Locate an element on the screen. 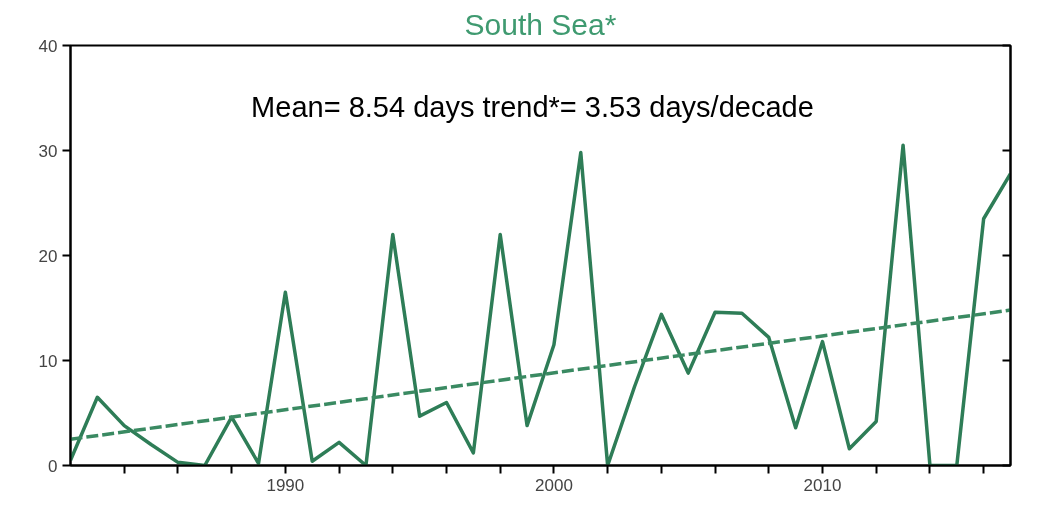  x-tick-label: 1990 is located at coordinates (285, 485).